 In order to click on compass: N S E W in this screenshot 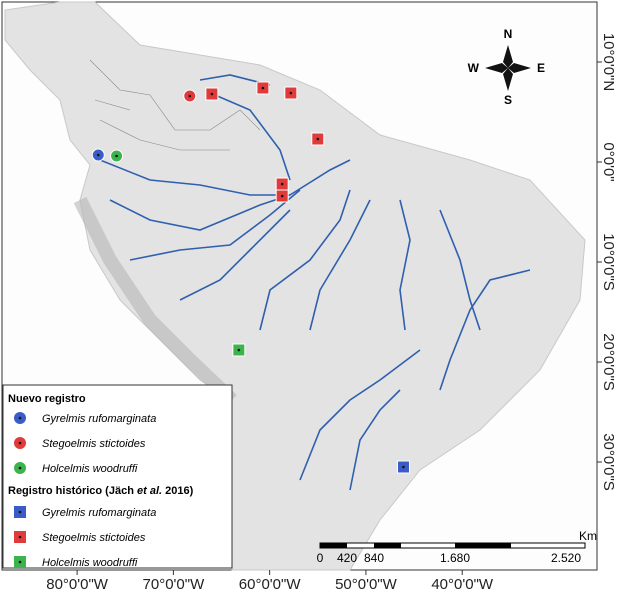, I will do `click(506, 67)`.